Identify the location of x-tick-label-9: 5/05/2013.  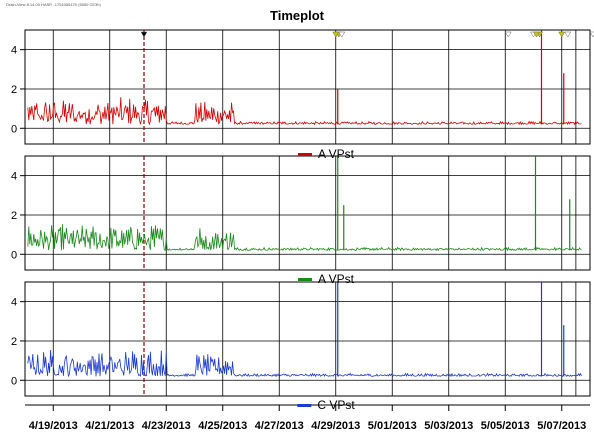
(505, 426).